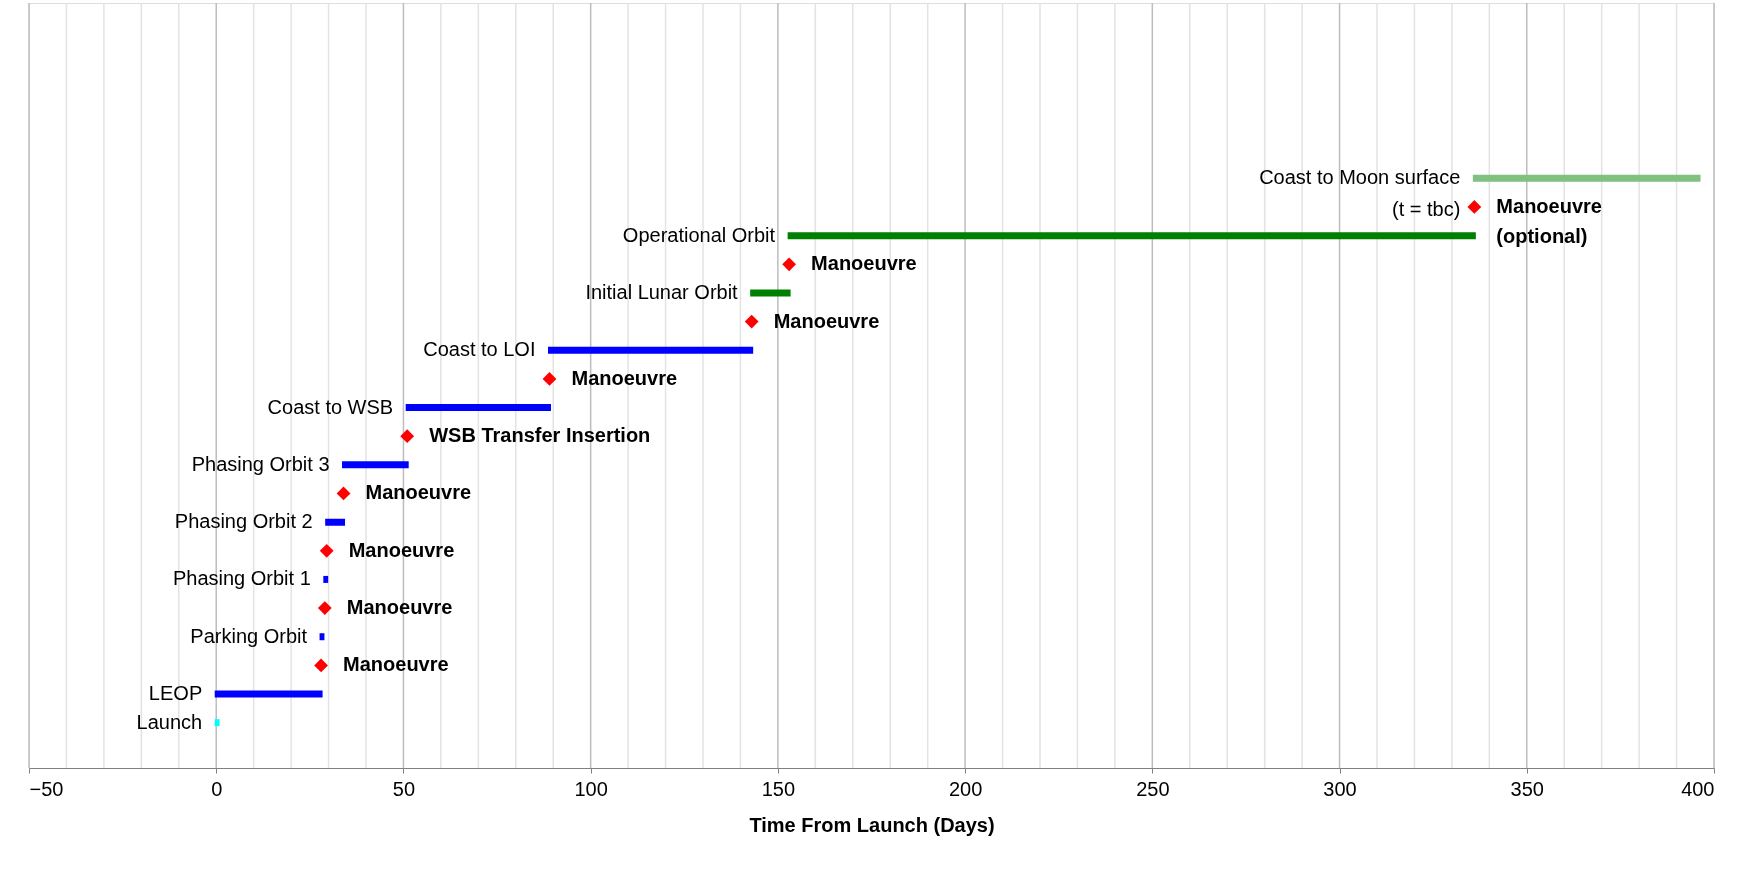 Image resolution: width=1746 pixels, height=872 pixels. Describe the element at coordinates (169, 721) in the screenshot. I see `y-tick-label: Launch` at that location.